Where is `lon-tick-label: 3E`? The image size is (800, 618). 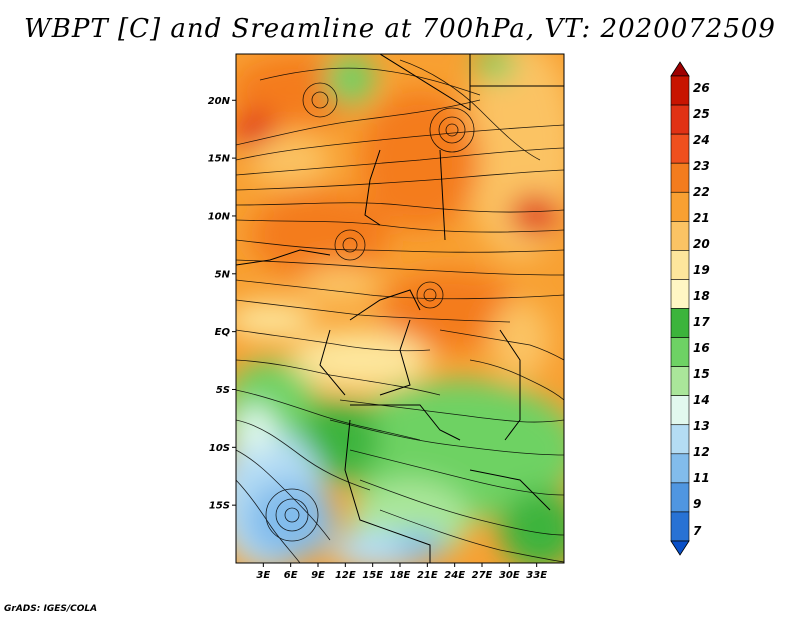
lon-tick-label: 3E is located at coordinates (263, 575).